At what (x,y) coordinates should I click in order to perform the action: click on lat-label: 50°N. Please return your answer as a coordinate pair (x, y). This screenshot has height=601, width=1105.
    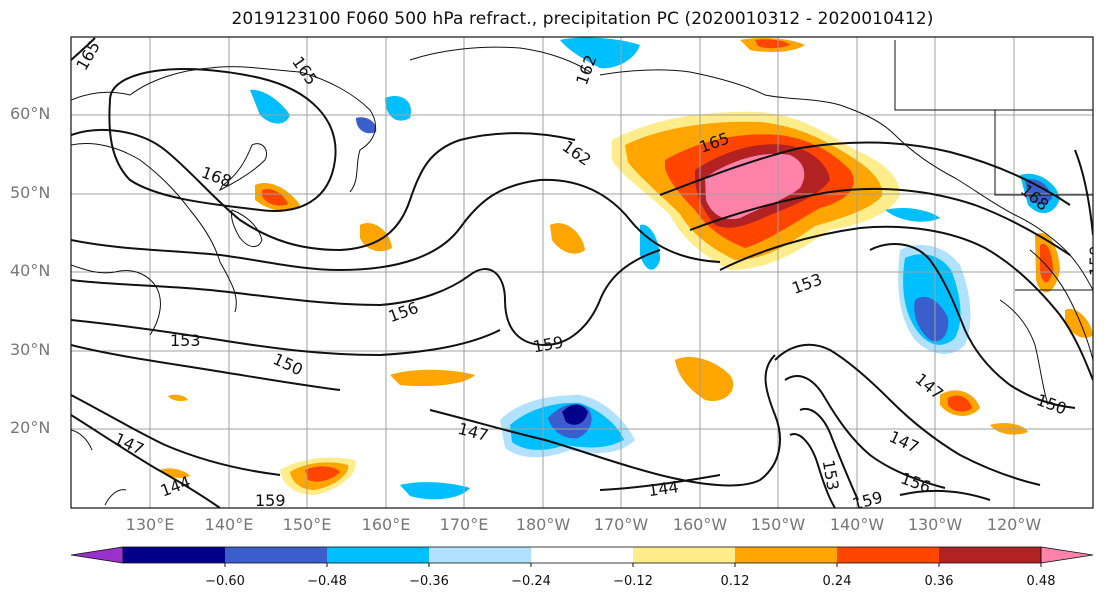
    Looking at the image, I should click on (30, 192).